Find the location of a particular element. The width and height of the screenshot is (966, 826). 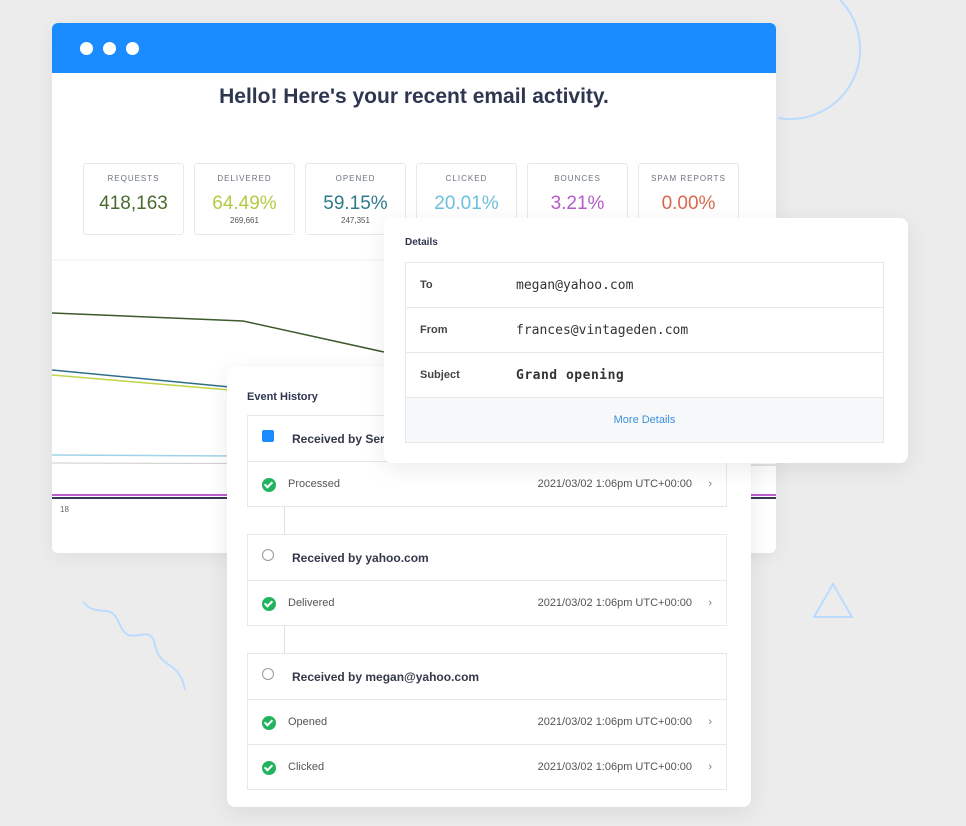

stat-label: REQUESTS is located at coordinates (133, 178).